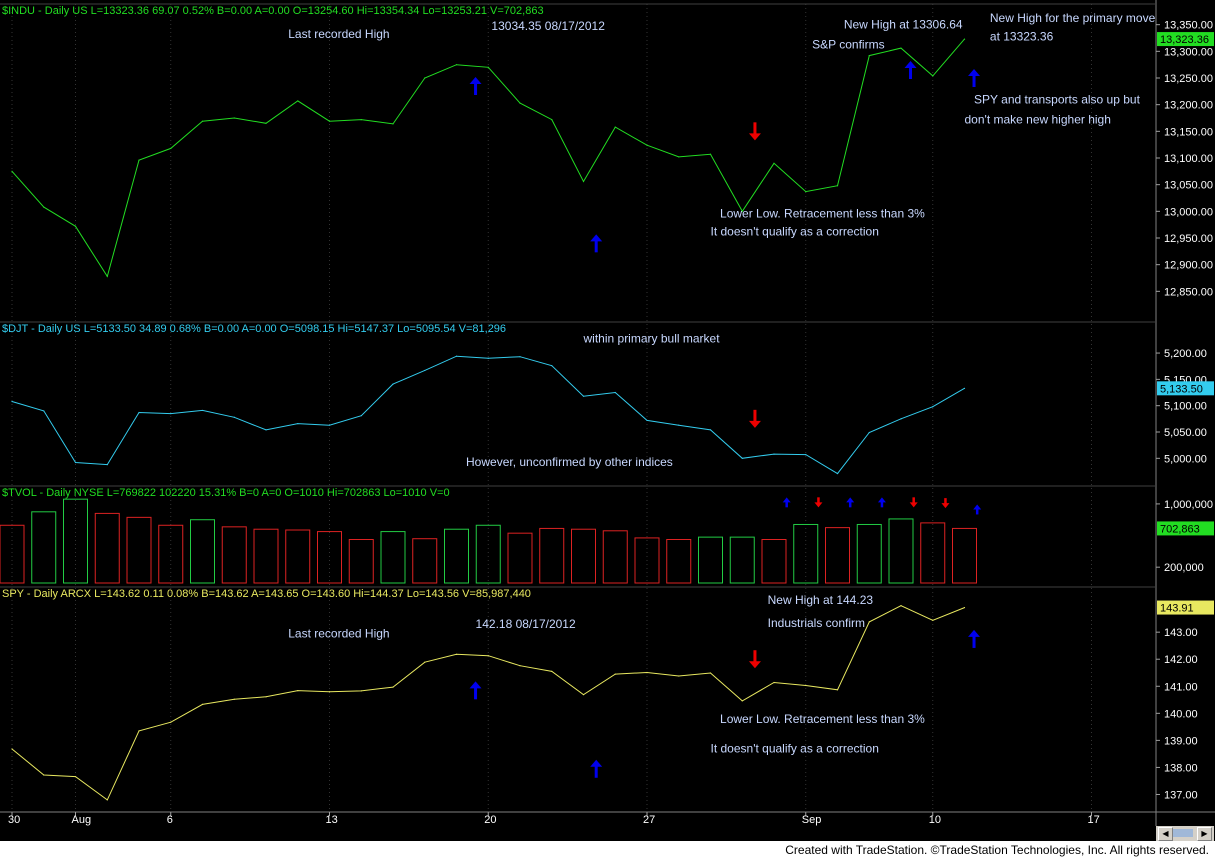 Image resolution: width=1215 pixels, height=859 pixels. I want to click on indu-y-tick-label: 13,150.00, so click(1188, 132).